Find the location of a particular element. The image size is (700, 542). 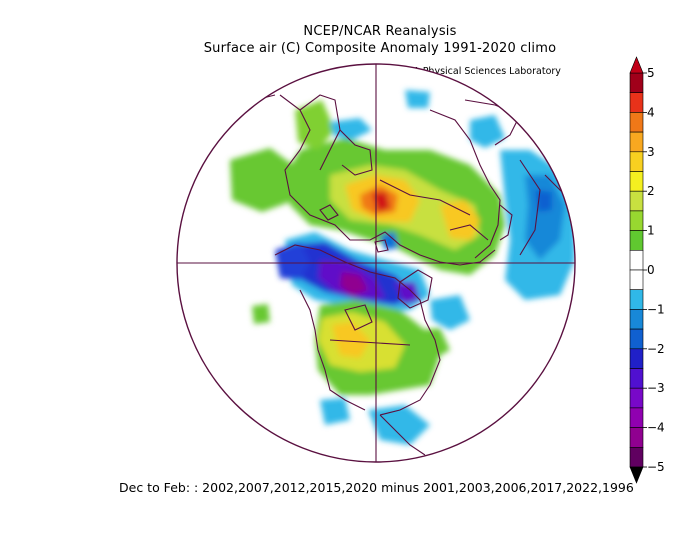

colorbar-tick-label: 0 is located at coordinates (651, 270).